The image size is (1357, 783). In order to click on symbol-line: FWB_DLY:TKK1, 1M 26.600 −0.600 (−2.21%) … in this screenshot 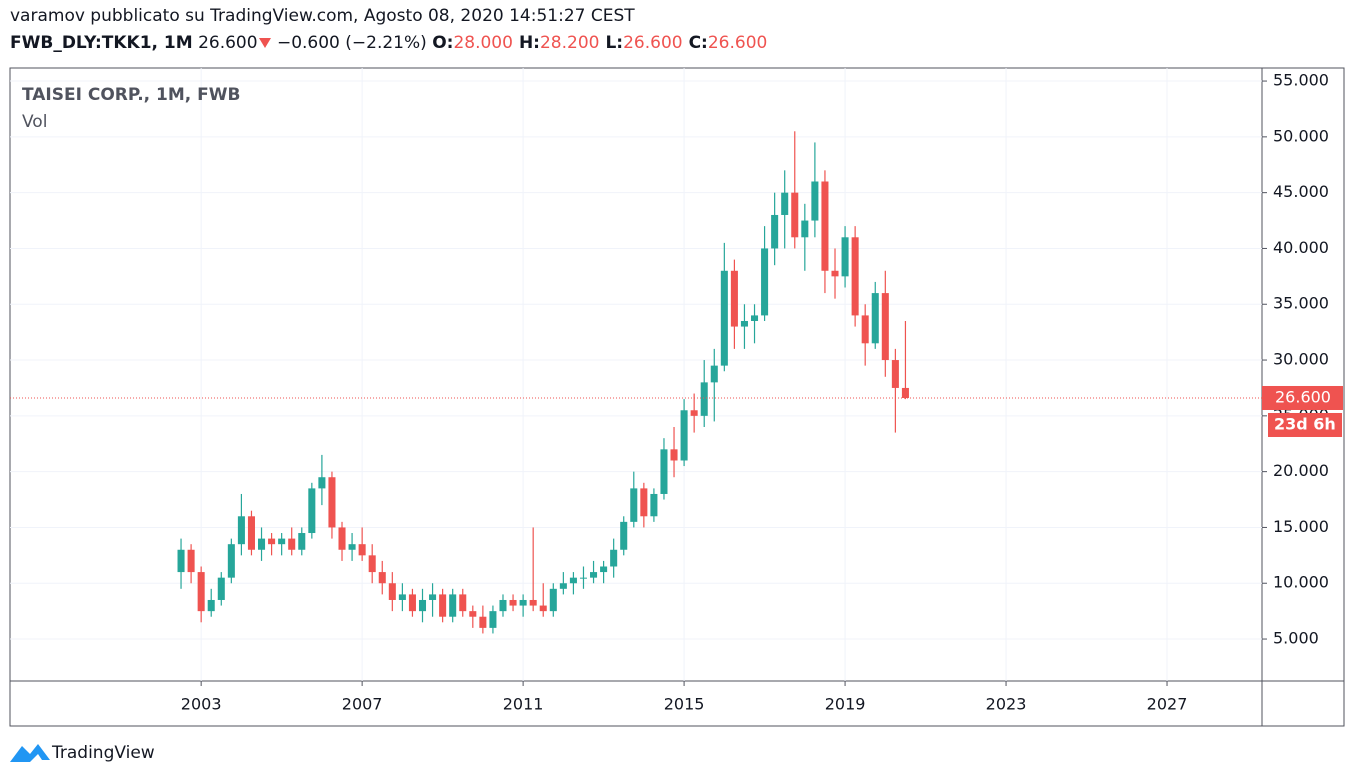, I will do `click(391, 43)`.